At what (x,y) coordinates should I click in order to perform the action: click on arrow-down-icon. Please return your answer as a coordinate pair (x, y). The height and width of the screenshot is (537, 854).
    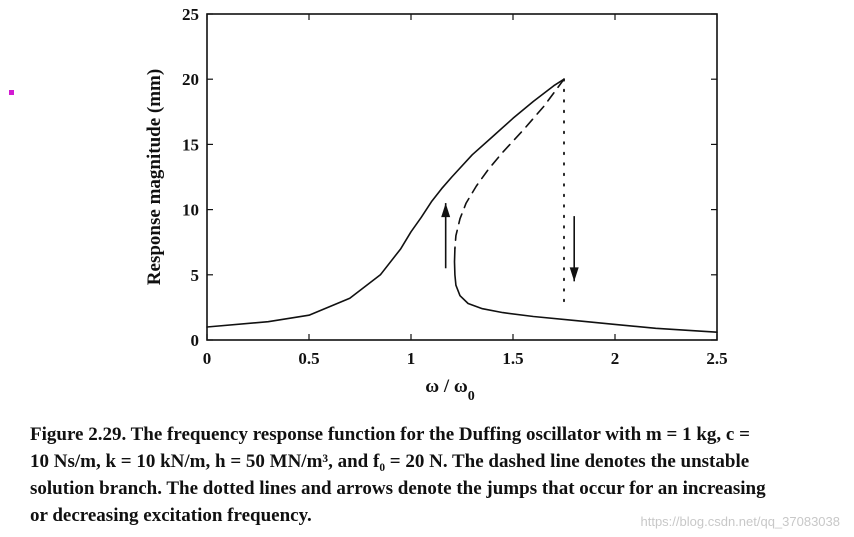
    Looking at the image, I should click on (574, 274).